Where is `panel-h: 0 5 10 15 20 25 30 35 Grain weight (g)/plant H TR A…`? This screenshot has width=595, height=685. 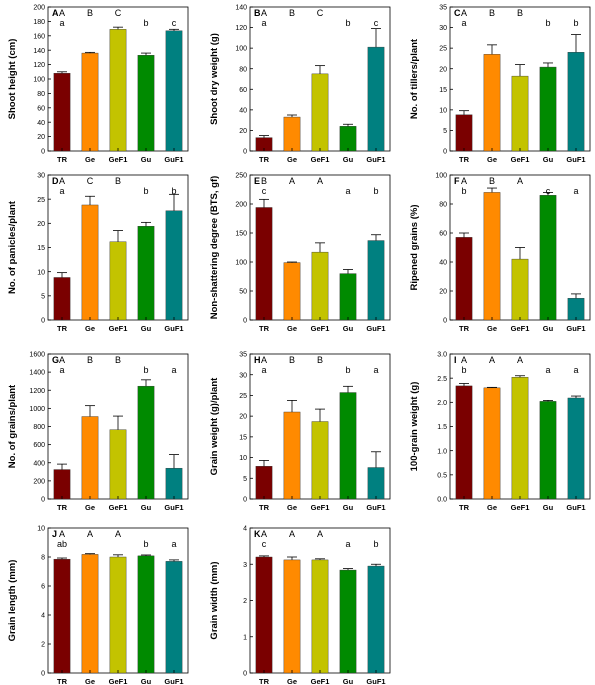 panel-h: 0 5 10 15 20 25 30 35 Grain weight (g)/plant H TR A… is located at coordinates (300, 432).